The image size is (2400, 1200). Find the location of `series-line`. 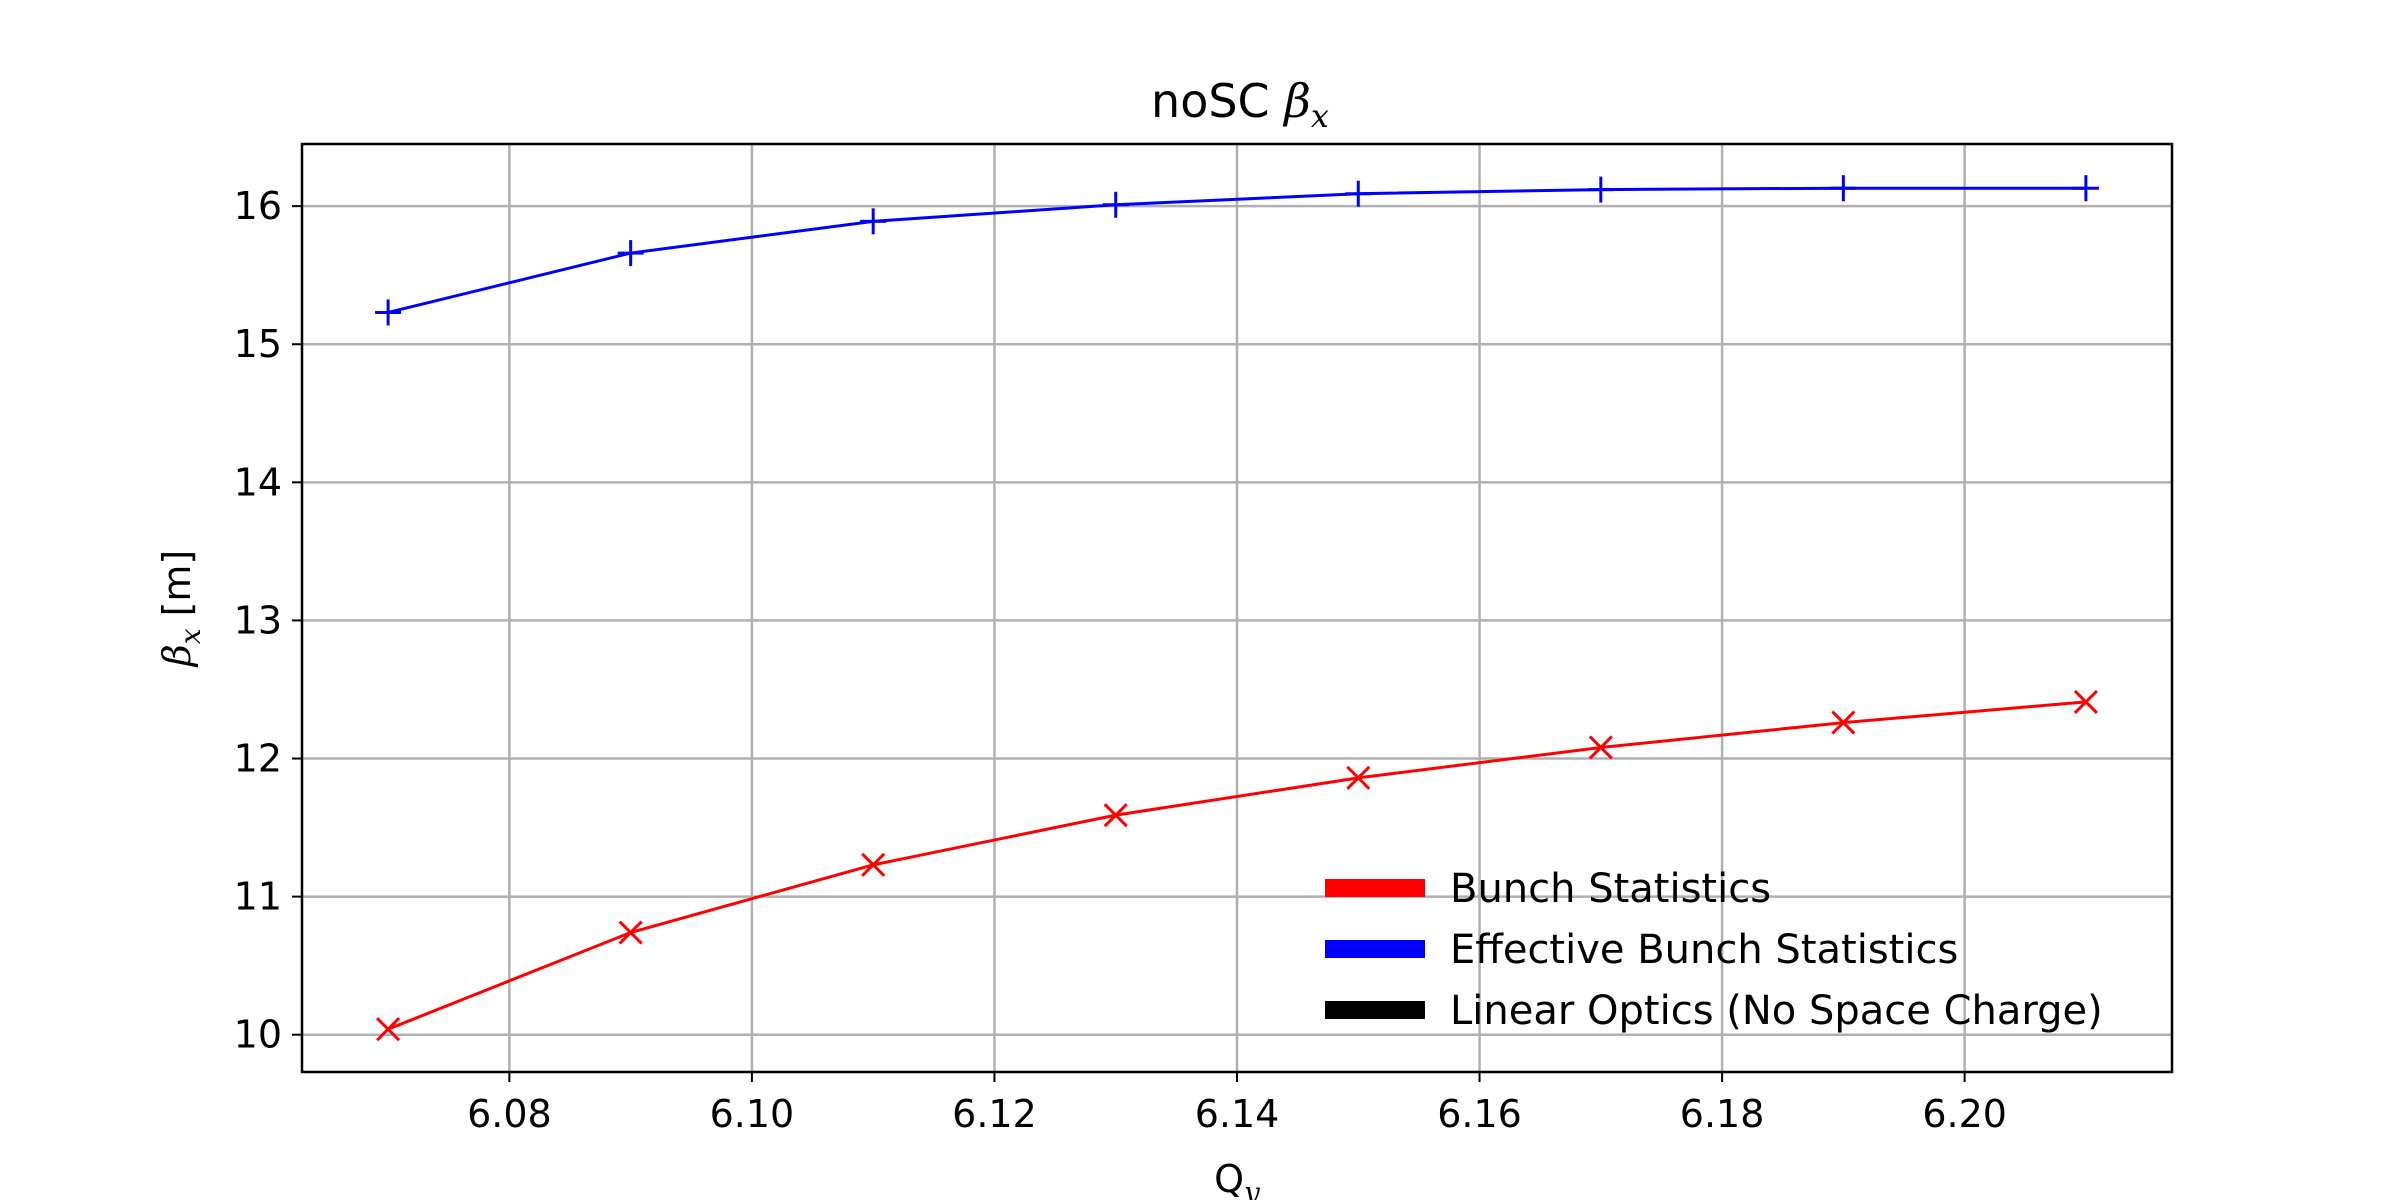

series-line is located at coordinates (1236, 250).